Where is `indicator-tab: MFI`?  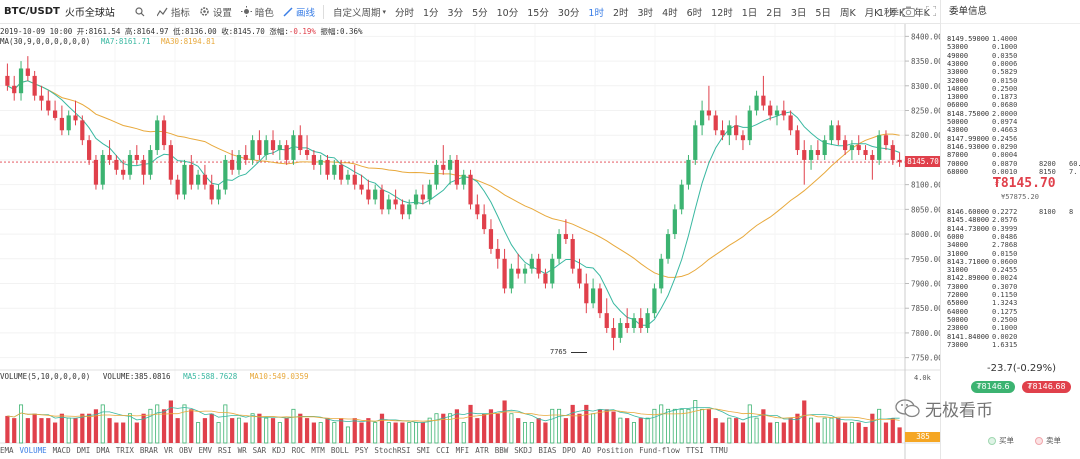 indicator-tab: MFI is located at coordinates (462, 450).